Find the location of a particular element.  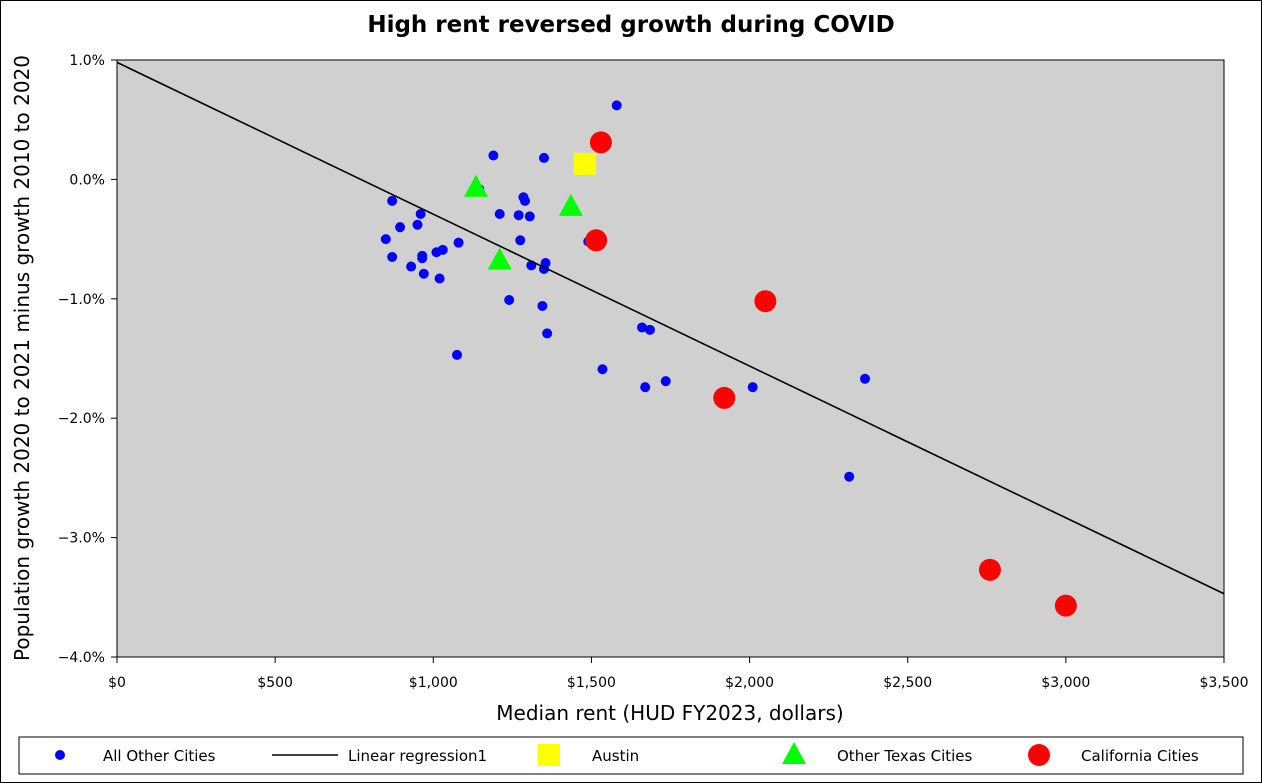

legend-label-austin: Austin is located at coordinates (615, 756).